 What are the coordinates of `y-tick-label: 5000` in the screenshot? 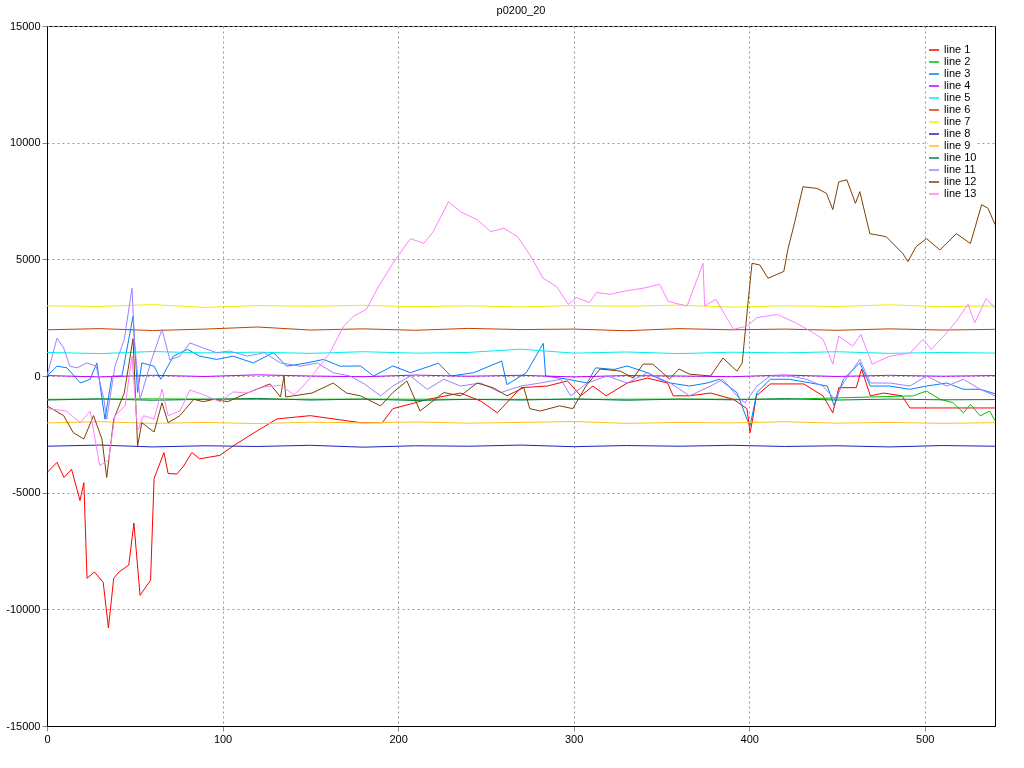 It's located at (28, 258).